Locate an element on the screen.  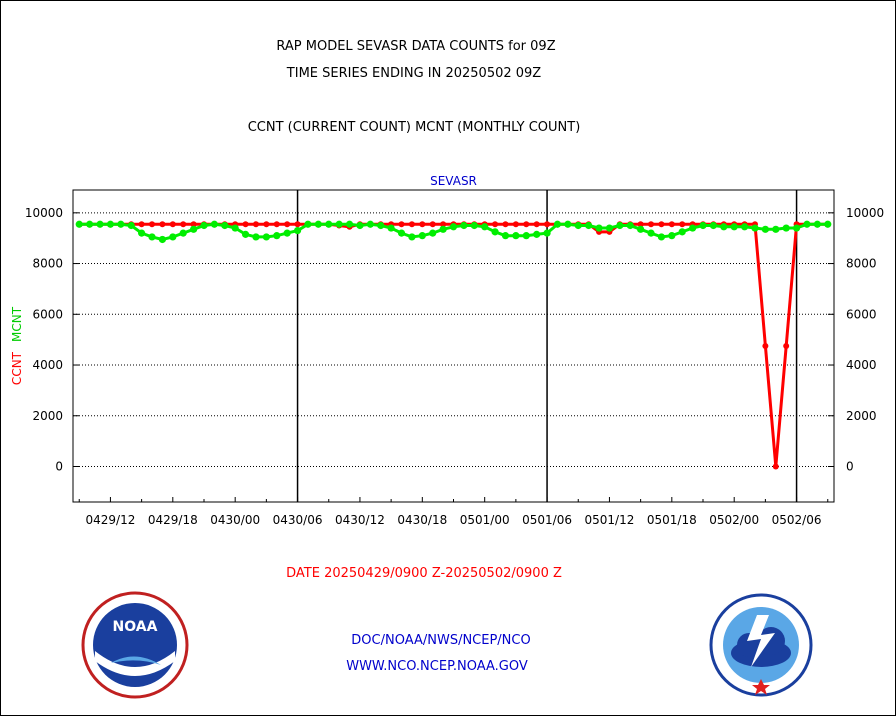
x-tick-label-9: 0429/18 is located at coordinates (173, 520).